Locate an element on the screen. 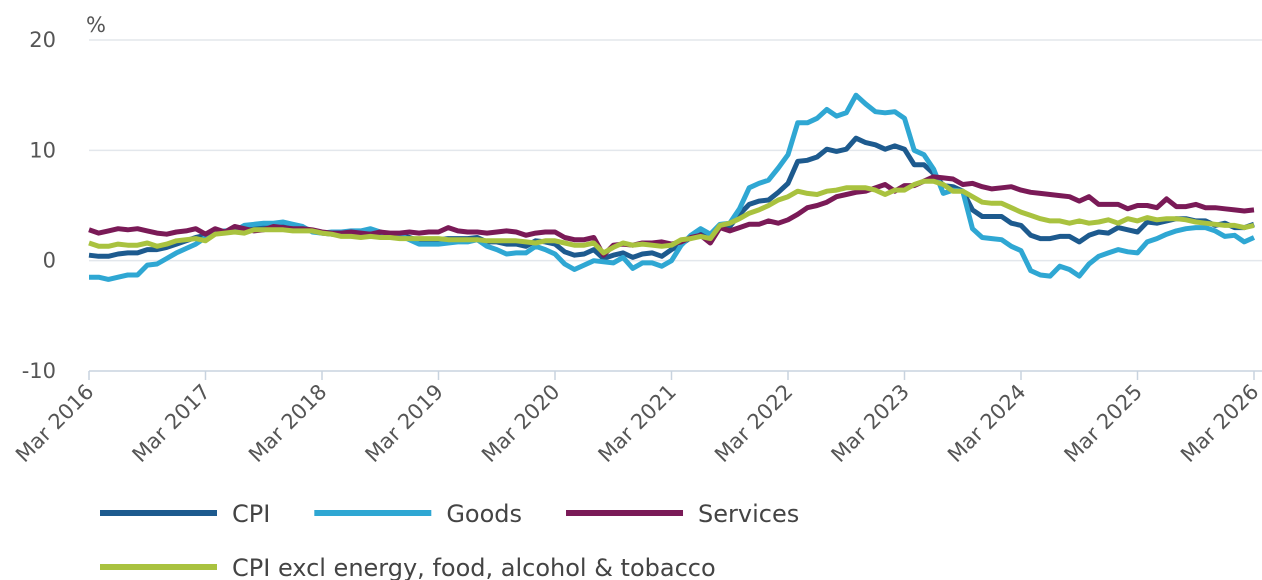  y-tick-label: -10 is located at coordinates (39, 371).